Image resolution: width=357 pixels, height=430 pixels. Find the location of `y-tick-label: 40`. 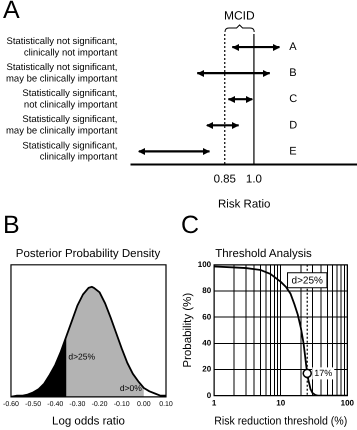

y-tick-label: 40 is located at coordinates (207, 343).